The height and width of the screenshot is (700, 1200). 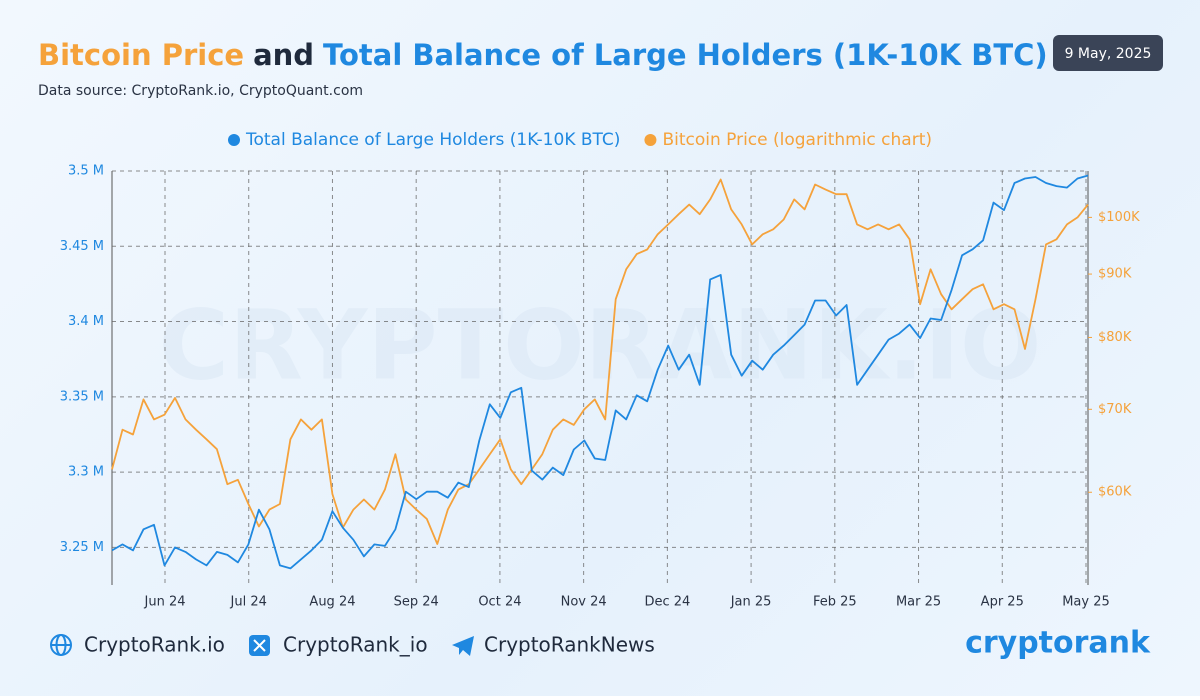 What do you see at coordinates (416, 602) in the screenshot?
I see `x-tick-label: Sep 24` at bounding box center [416, 602].